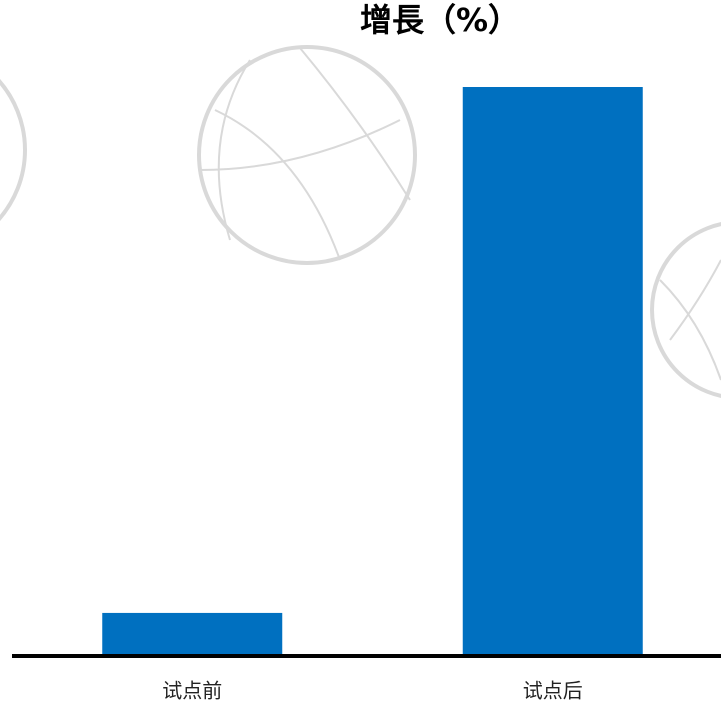 This screenshot has height=706, width=721. What do you see at coordinates (192, 691) in the screenshot?
I see `x-tick-label: 试点前` at bounding box center [192, 691].